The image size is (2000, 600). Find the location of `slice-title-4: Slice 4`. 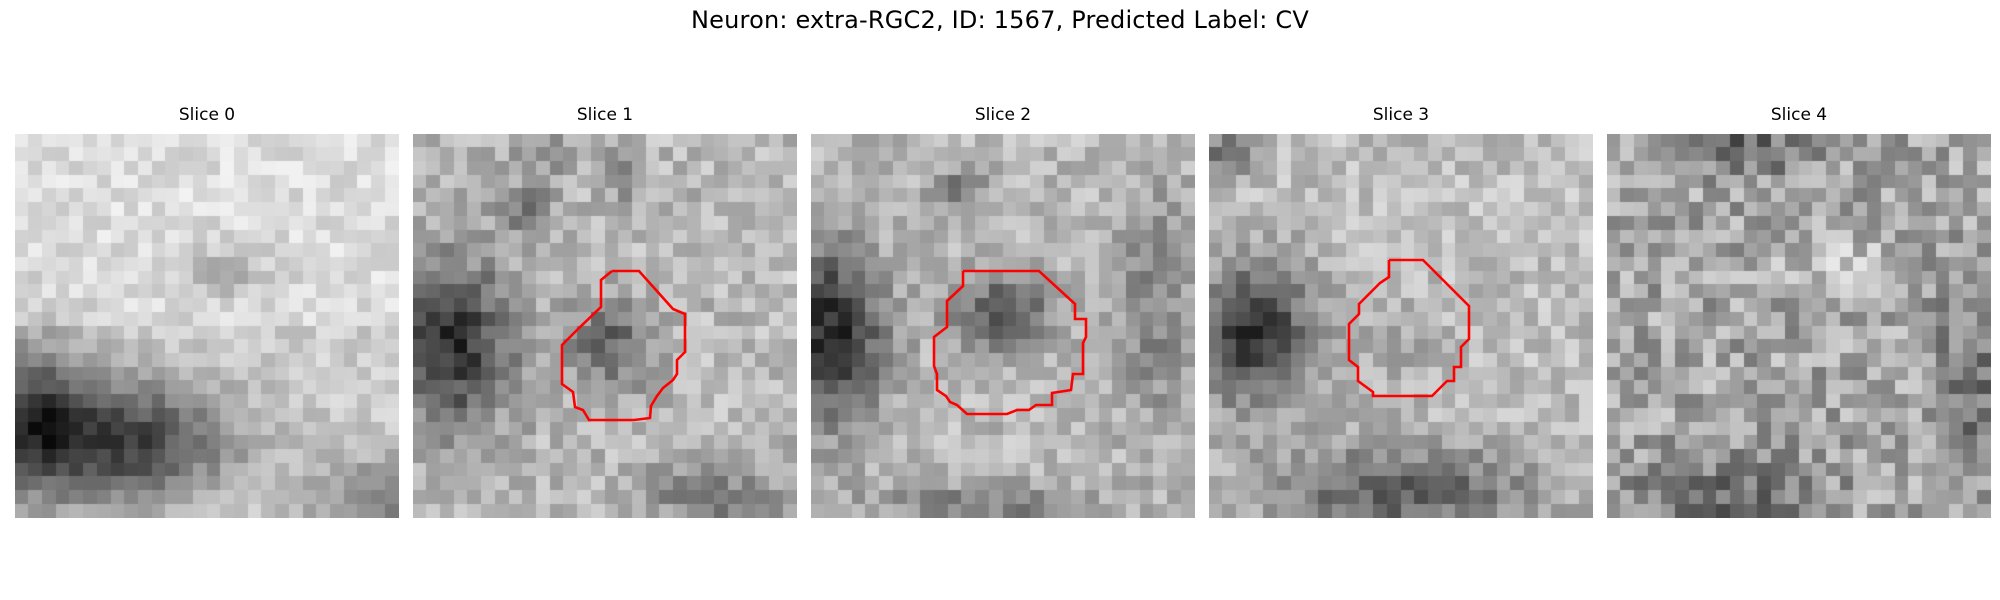

slice-title-4: Slice 4 is located at coordinates (1799, 115).